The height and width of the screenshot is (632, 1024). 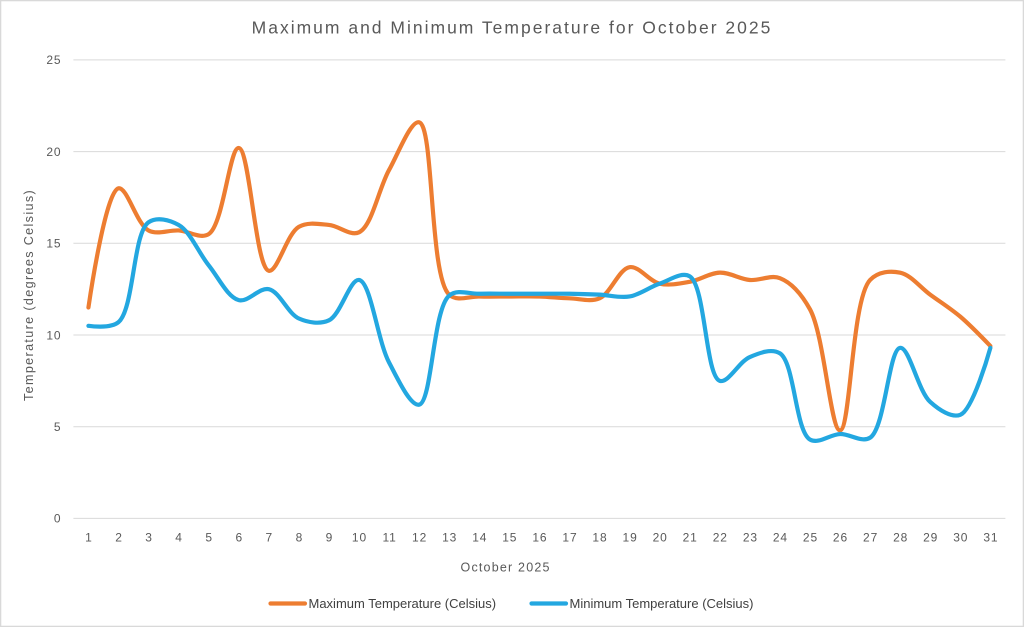 What do you see at coordinates (403, 603) in the screenshot?
I see `svg-text: Maximum Temperature (Celsius)` at bounding box center [403, 603].